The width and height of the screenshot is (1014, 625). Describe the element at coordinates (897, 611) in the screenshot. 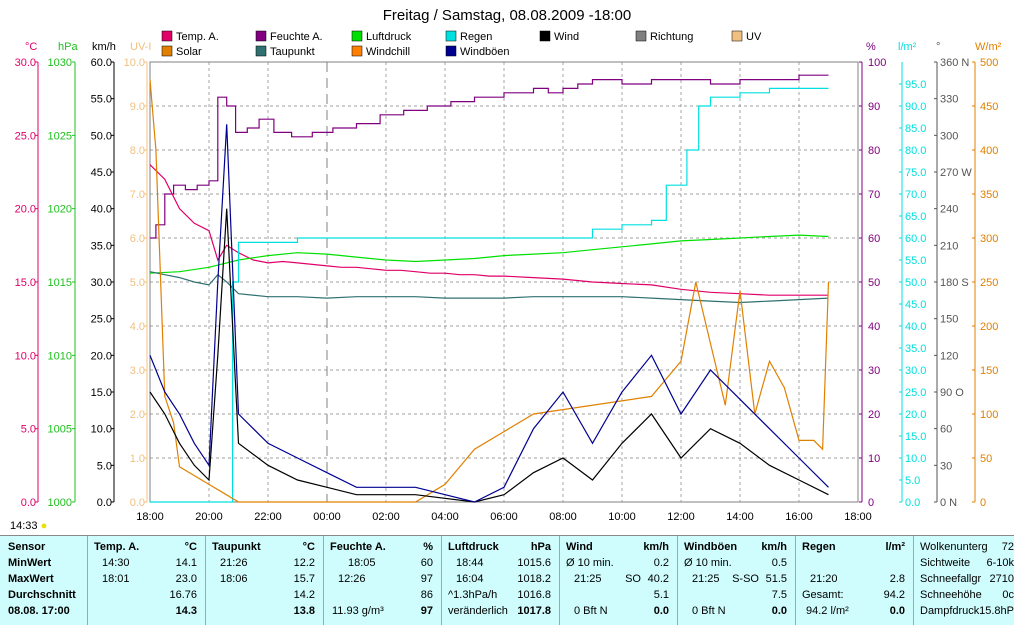

I see `regen-current: 0.0` at that location.